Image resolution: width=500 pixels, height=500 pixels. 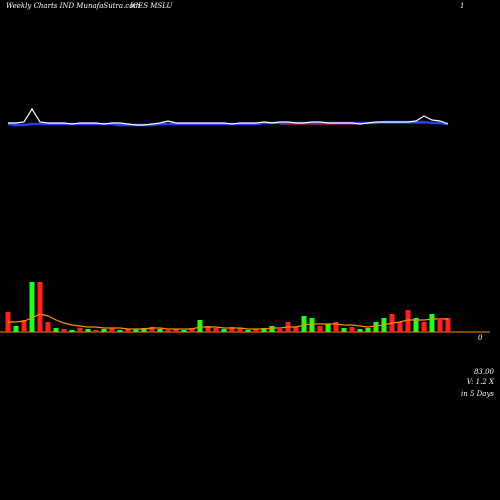 I want to click on volume-average, so click(x=228, y=321).